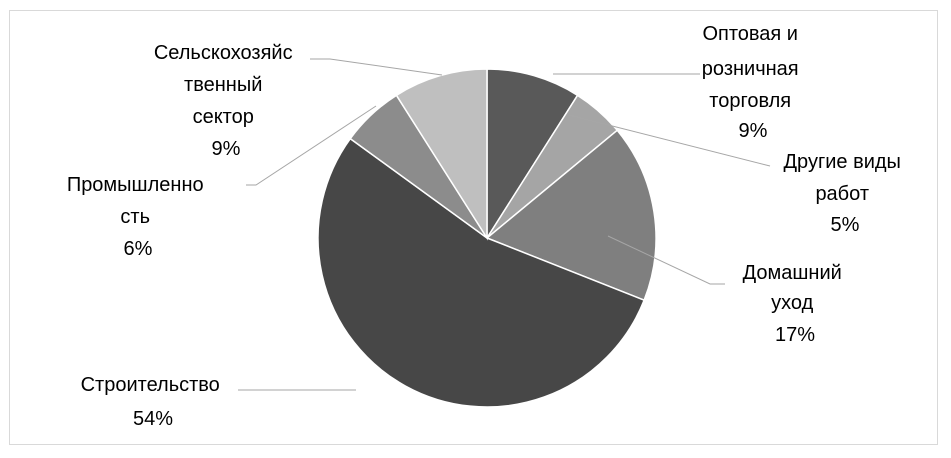 The image size is (951, 458). What do you see at coordinates (311, 145) in the screenshot?
I see `leader-industry` at bounding box center [311, 145].